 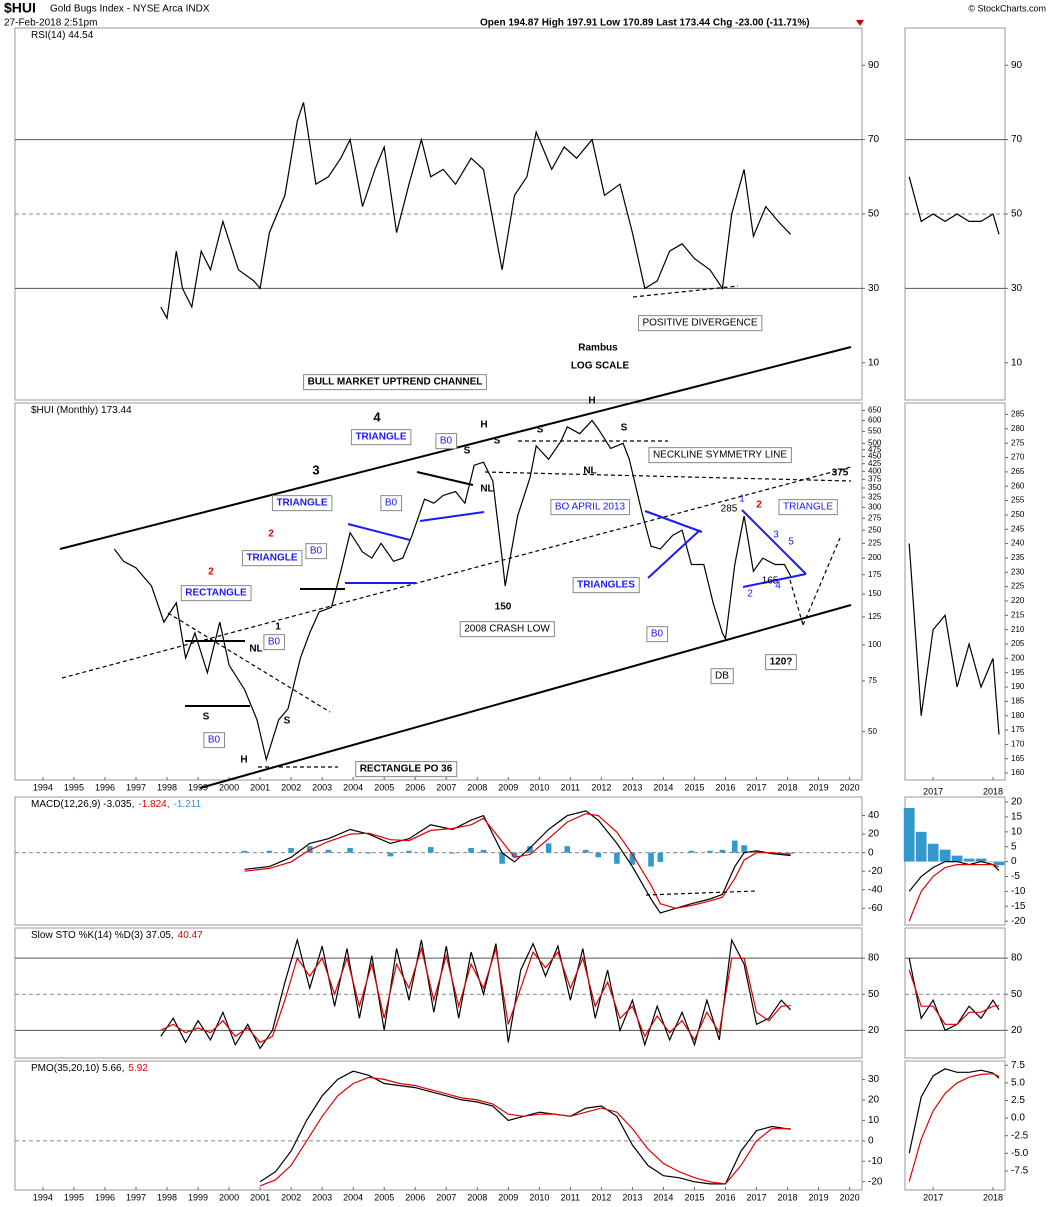 I want to click on x-tick-label: 2003, so click(x=322, y=787).